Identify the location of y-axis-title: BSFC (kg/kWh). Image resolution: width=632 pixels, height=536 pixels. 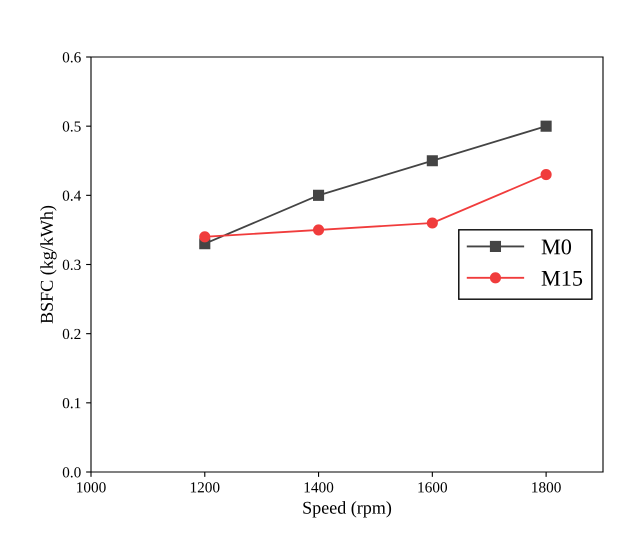
(48, 265).